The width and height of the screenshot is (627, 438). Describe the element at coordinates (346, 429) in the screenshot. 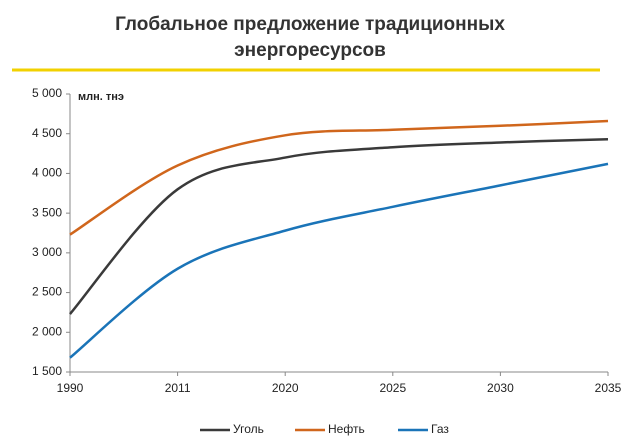

I see `legend-label: Нефть` at that location.